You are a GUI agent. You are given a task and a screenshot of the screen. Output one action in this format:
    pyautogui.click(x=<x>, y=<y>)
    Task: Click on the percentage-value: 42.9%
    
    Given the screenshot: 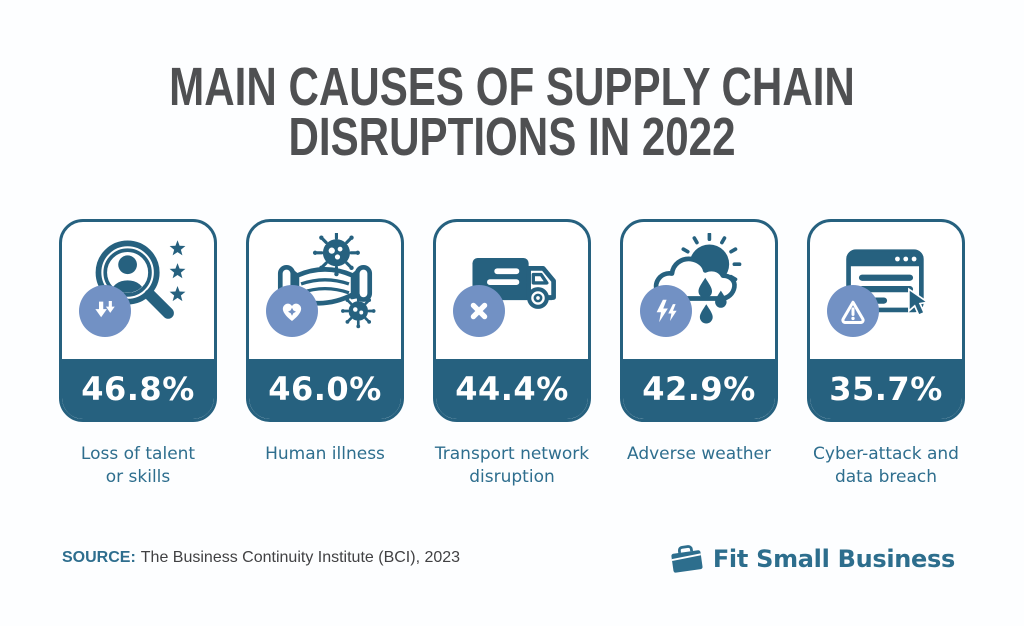 What is the action you would take?
    pyautogui.click(x=699, y=389)
    